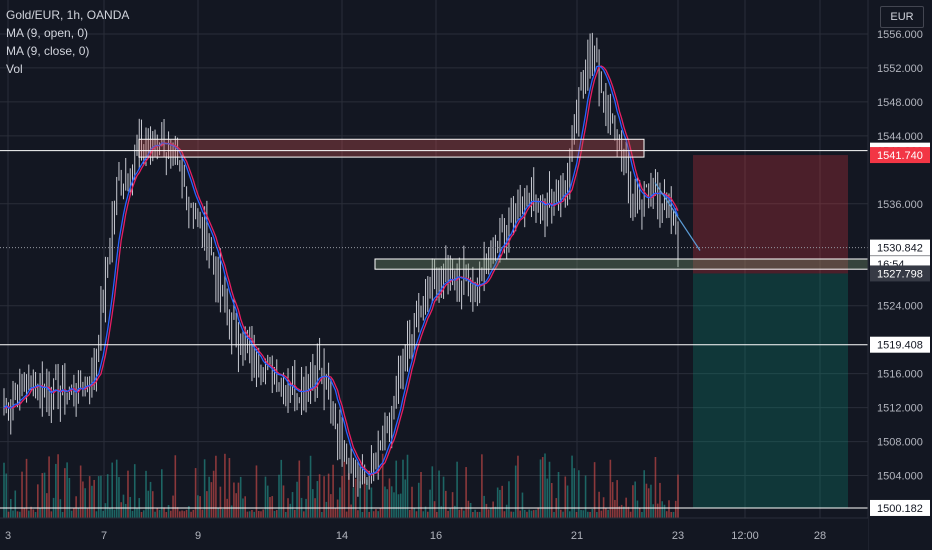 The height and width of the screenshot is (550, 932). Describe the element at coordinates (900, 137) in the screenshot. I see `price-tick-label: 1544.000` at that location.